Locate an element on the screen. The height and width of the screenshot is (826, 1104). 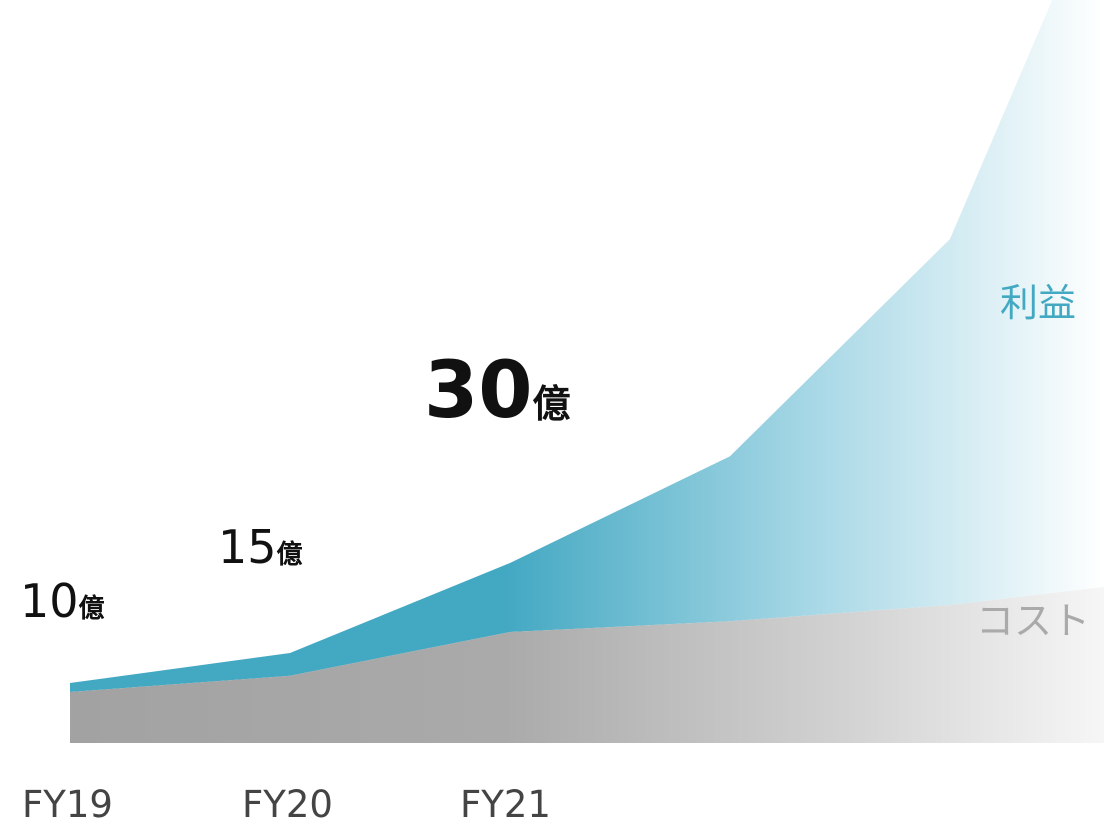
value-label-fy21: 30億 is located at coordinates (497, 391).